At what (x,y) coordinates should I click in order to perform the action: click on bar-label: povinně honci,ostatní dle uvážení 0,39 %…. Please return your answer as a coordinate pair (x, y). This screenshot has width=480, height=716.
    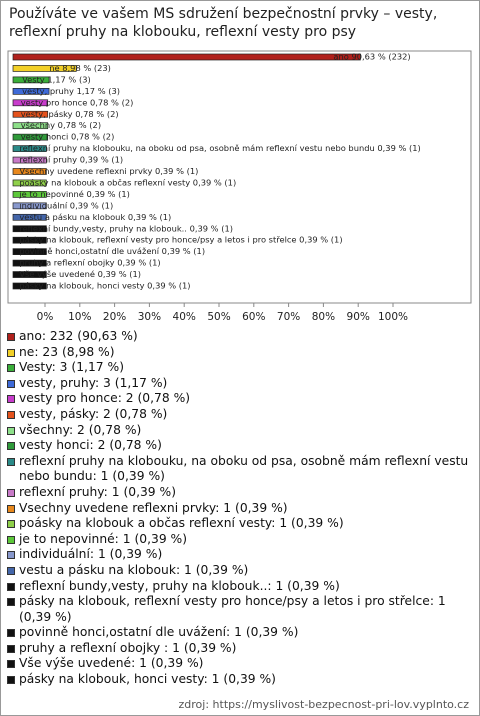
    Looking at the image, I should click on (112, 251).